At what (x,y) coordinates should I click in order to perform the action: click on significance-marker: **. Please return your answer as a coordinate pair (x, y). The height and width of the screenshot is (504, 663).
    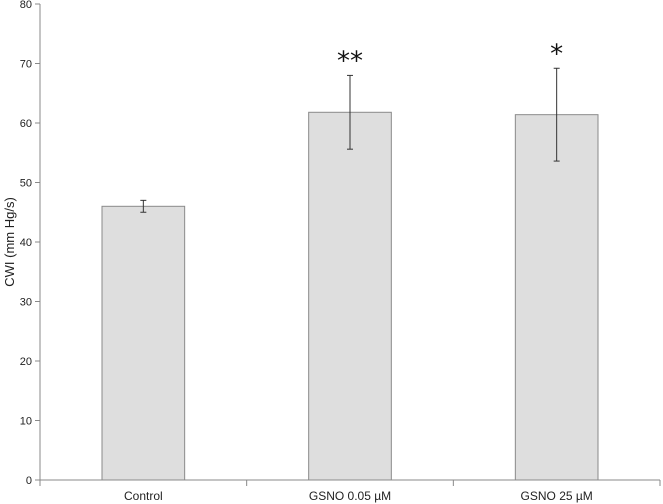
    Looking at the image, I should click on (350, 61).